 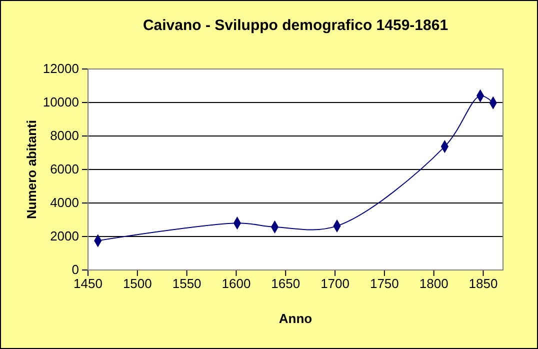 I want to click on x-tick-label: 1850, so click(x=483, y=284).